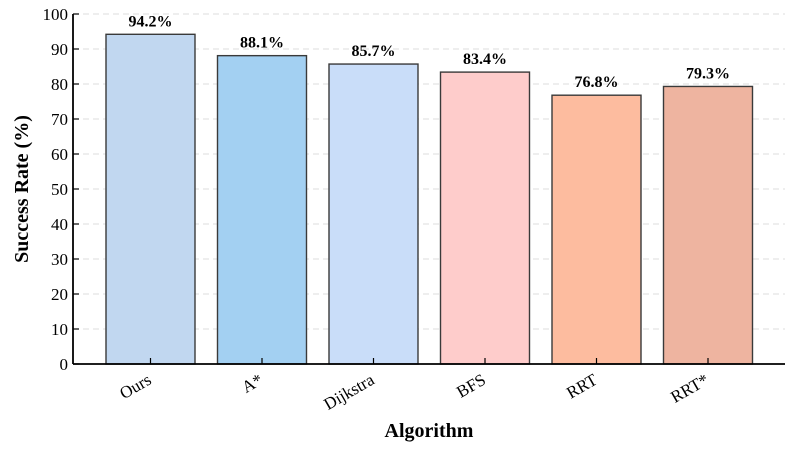 The width and height of the screenshot is (800, 456). Describe the element at coordinates (485, 59) in the screenshot. I see `data-label: 83.4%` at that location.